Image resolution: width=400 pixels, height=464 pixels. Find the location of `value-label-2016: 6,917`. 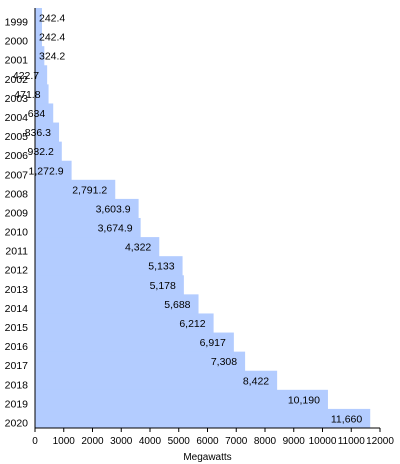

value-label-2016: 6,917 is located at coordinates (213, 343).